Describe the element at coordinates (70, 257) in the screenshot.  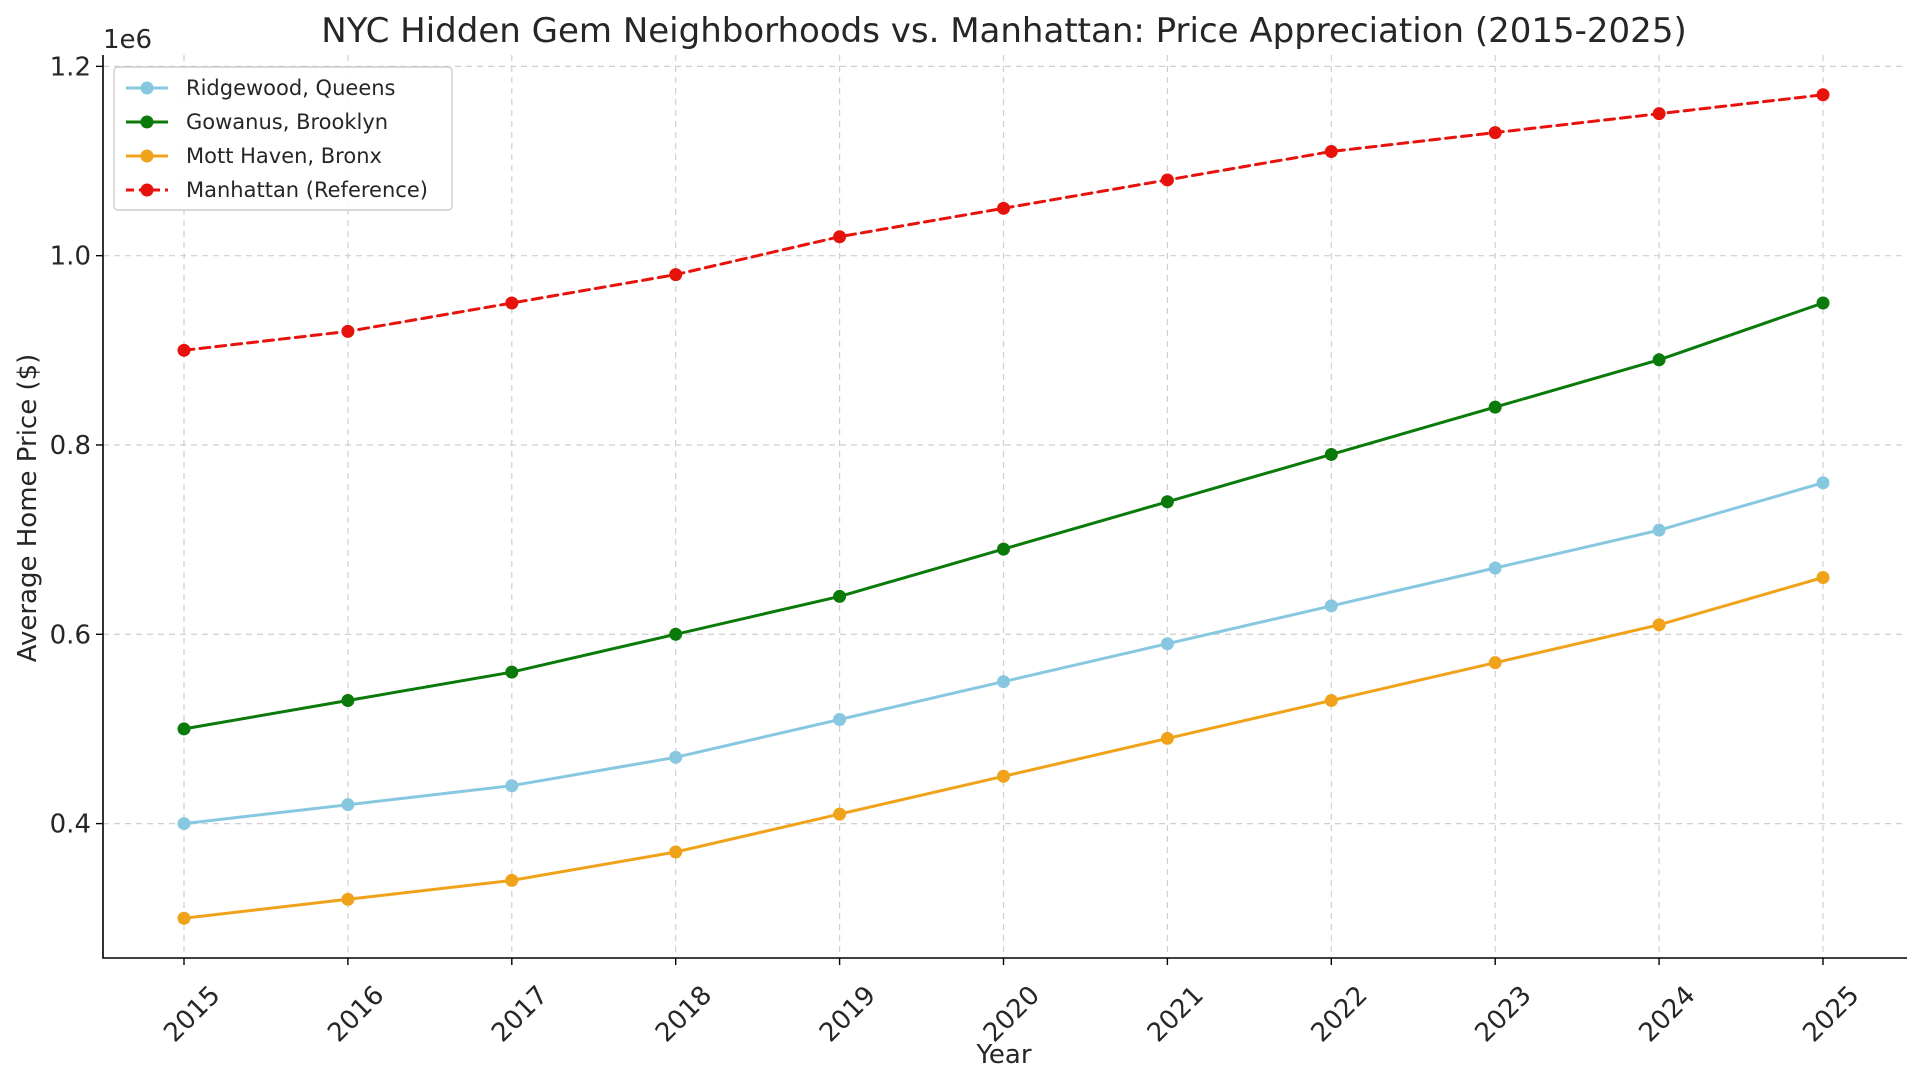
I see `y-tick-label: 1.0` at that location.